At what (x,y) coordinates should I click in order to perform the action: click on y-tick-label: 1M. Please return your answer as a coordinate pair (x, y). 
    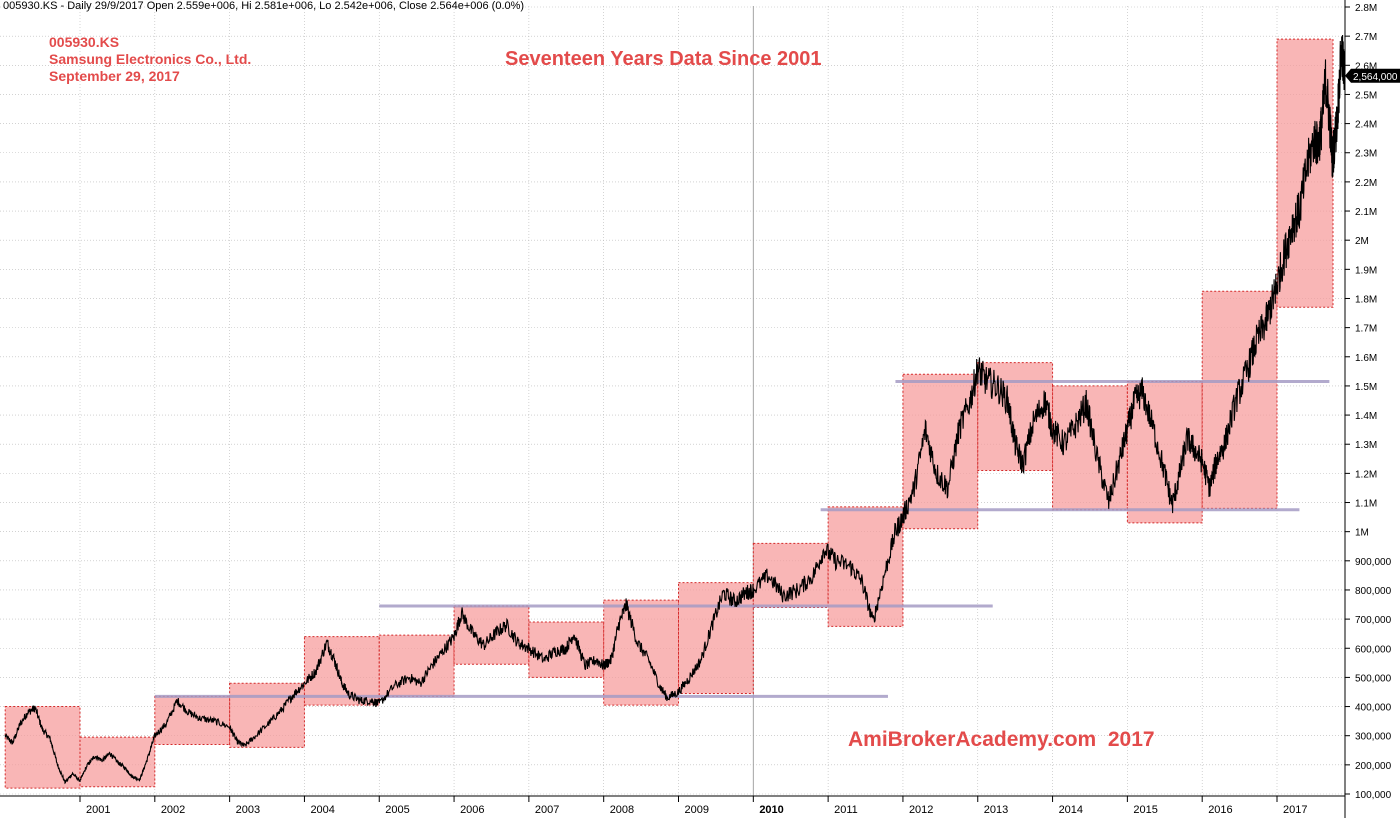
    Looking at the image, I should click on (1362, 533).